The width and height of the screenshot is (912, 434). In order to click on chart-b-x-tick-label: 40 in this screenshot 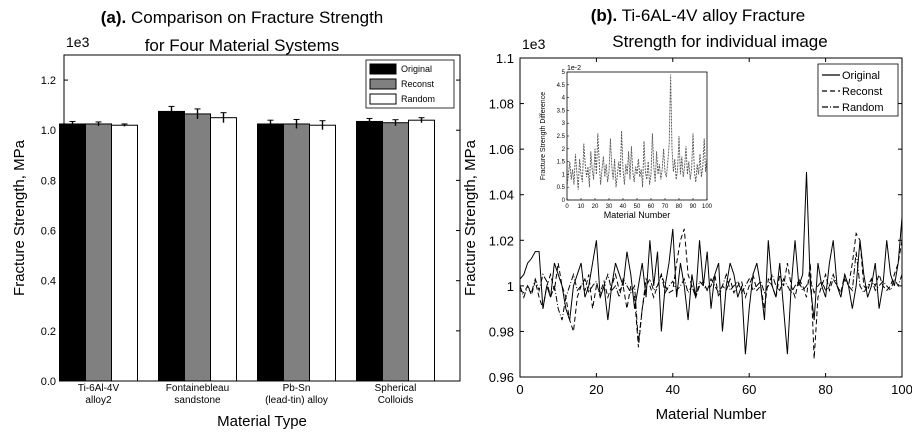, I will do `click(673, 389)`.